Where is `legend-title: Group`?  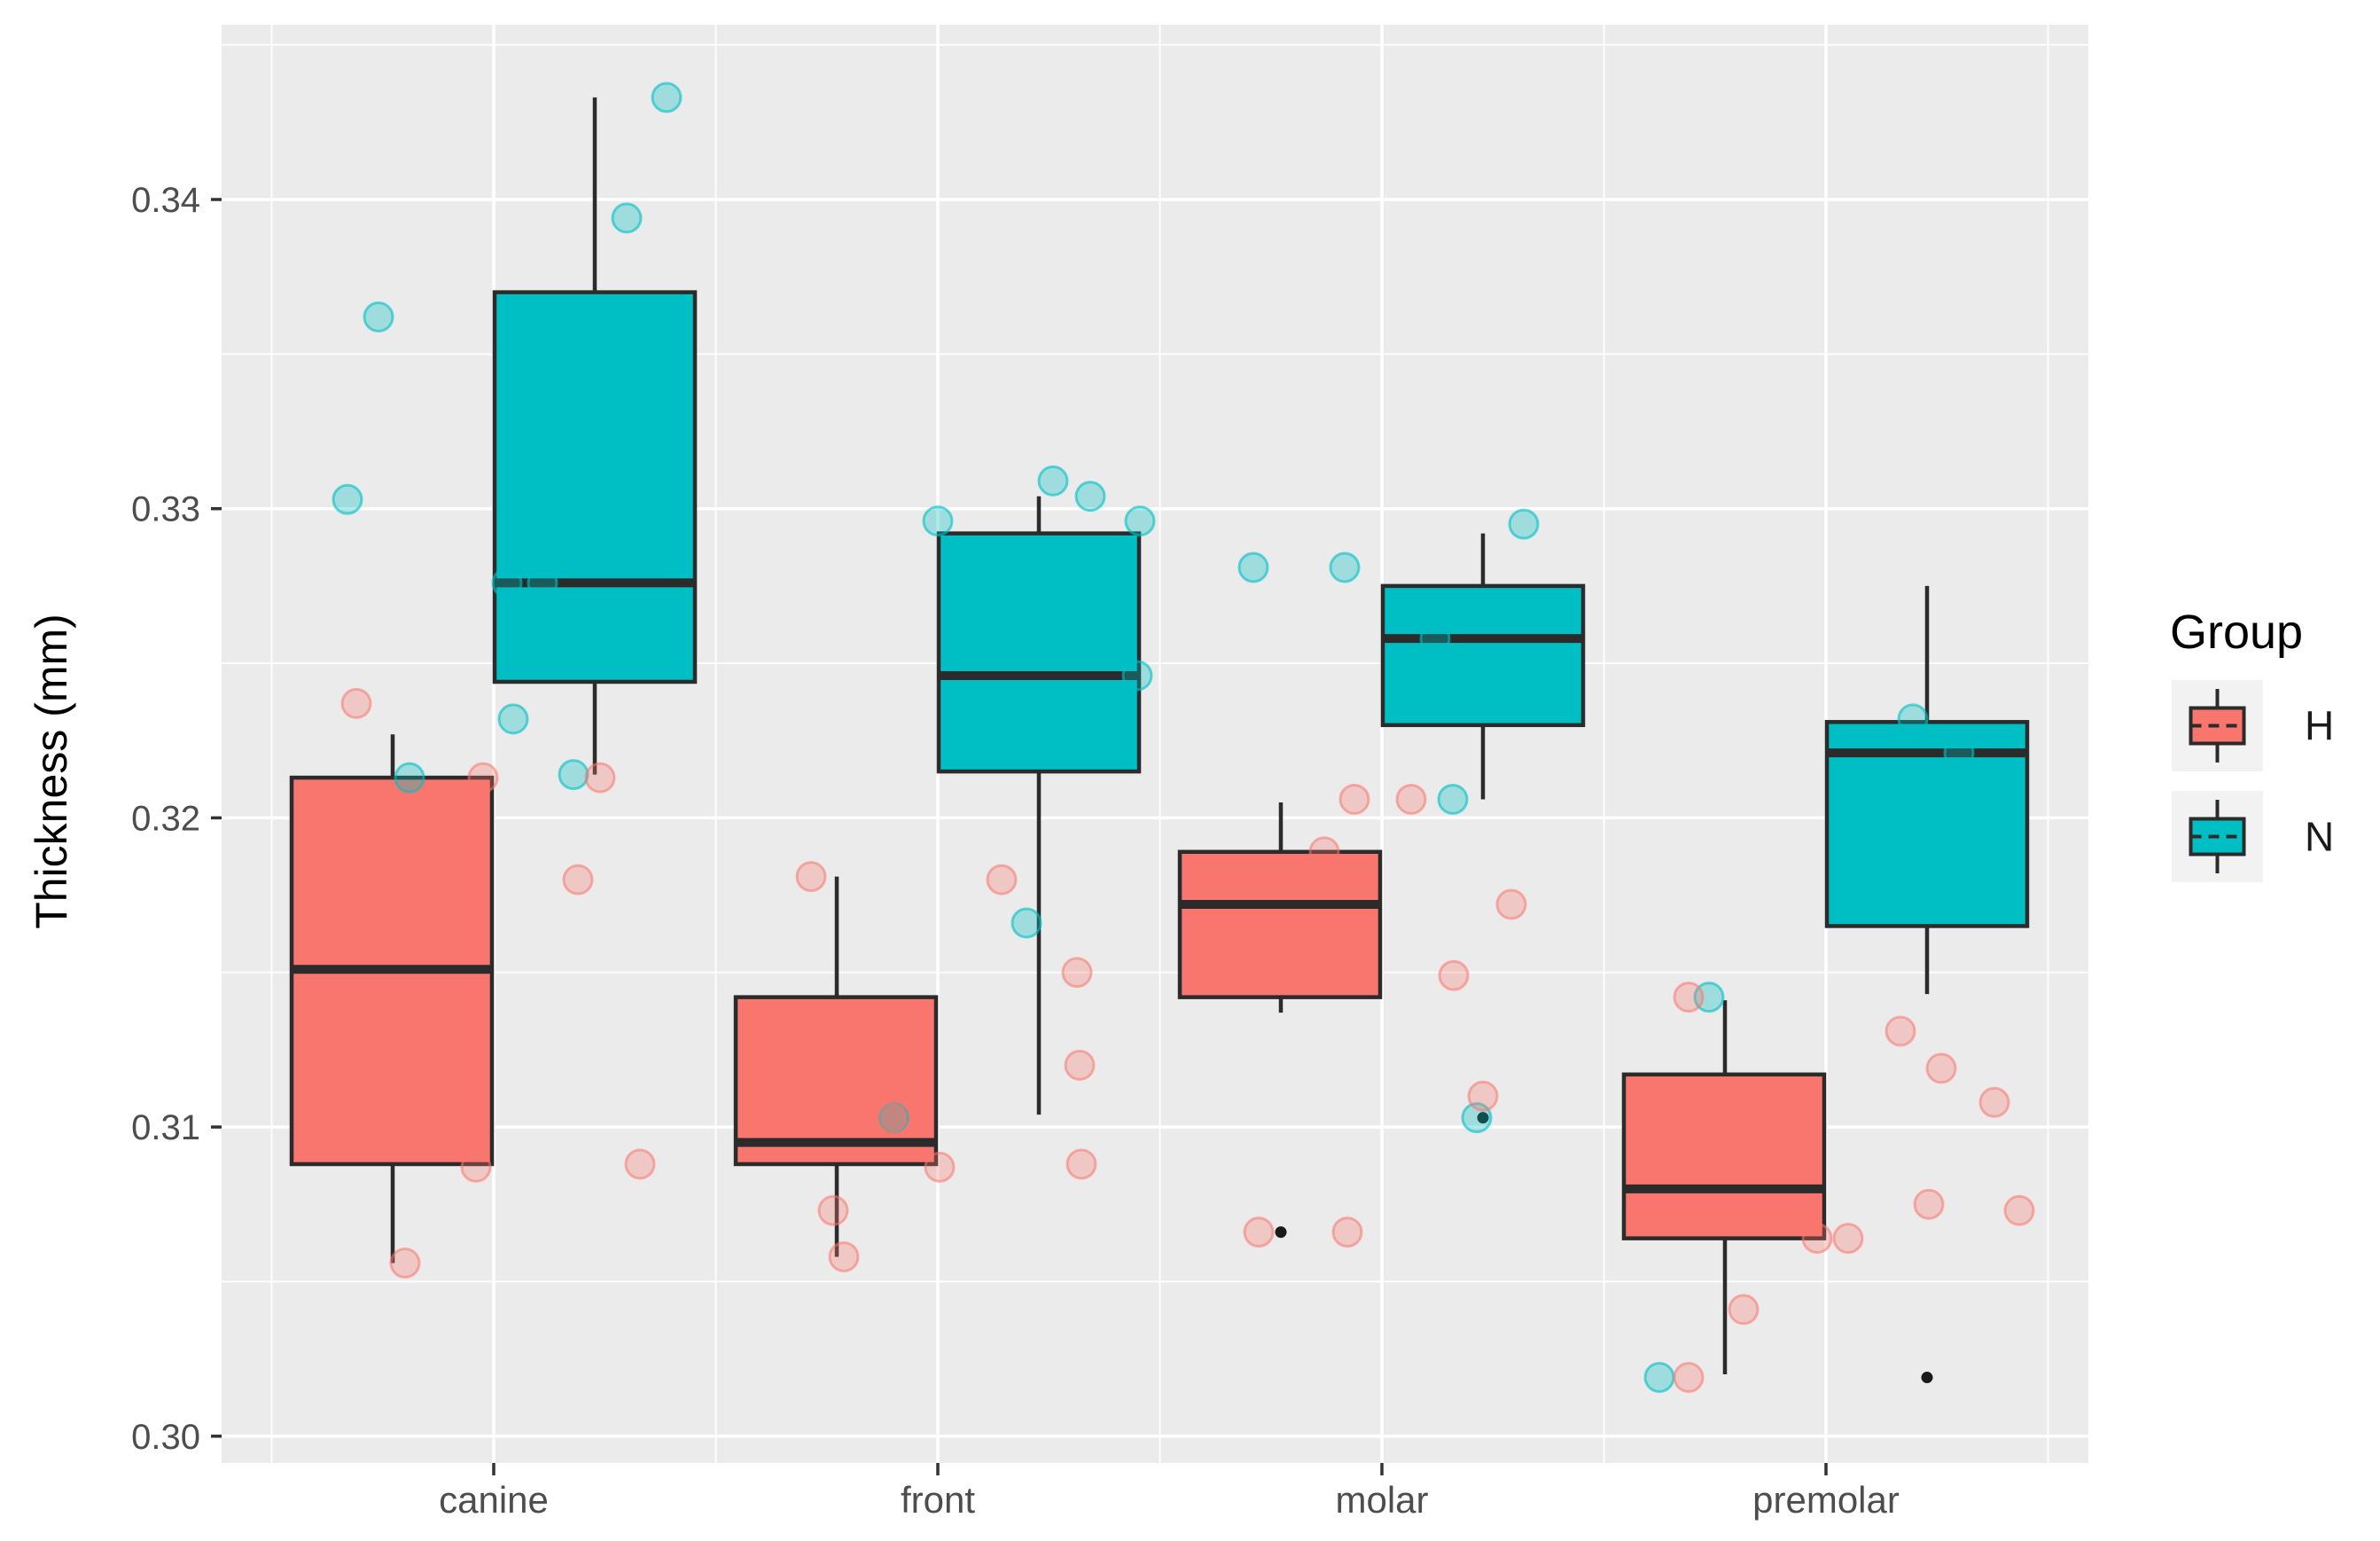
legend-title: Group is located at coordinates (2237, 632).